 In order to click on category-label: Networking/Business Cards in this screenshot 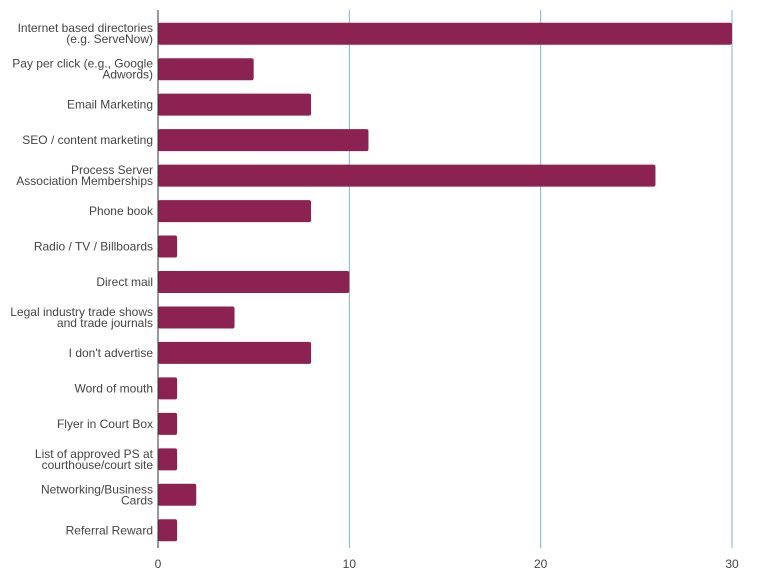, I will do `click(97, 494)`.